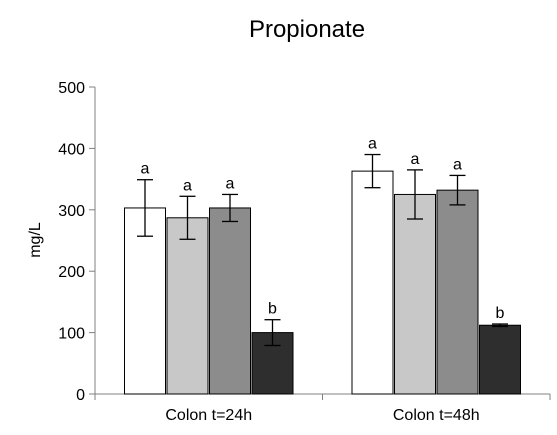  I want to click on y-tick-label: 100, so click(71, 334).